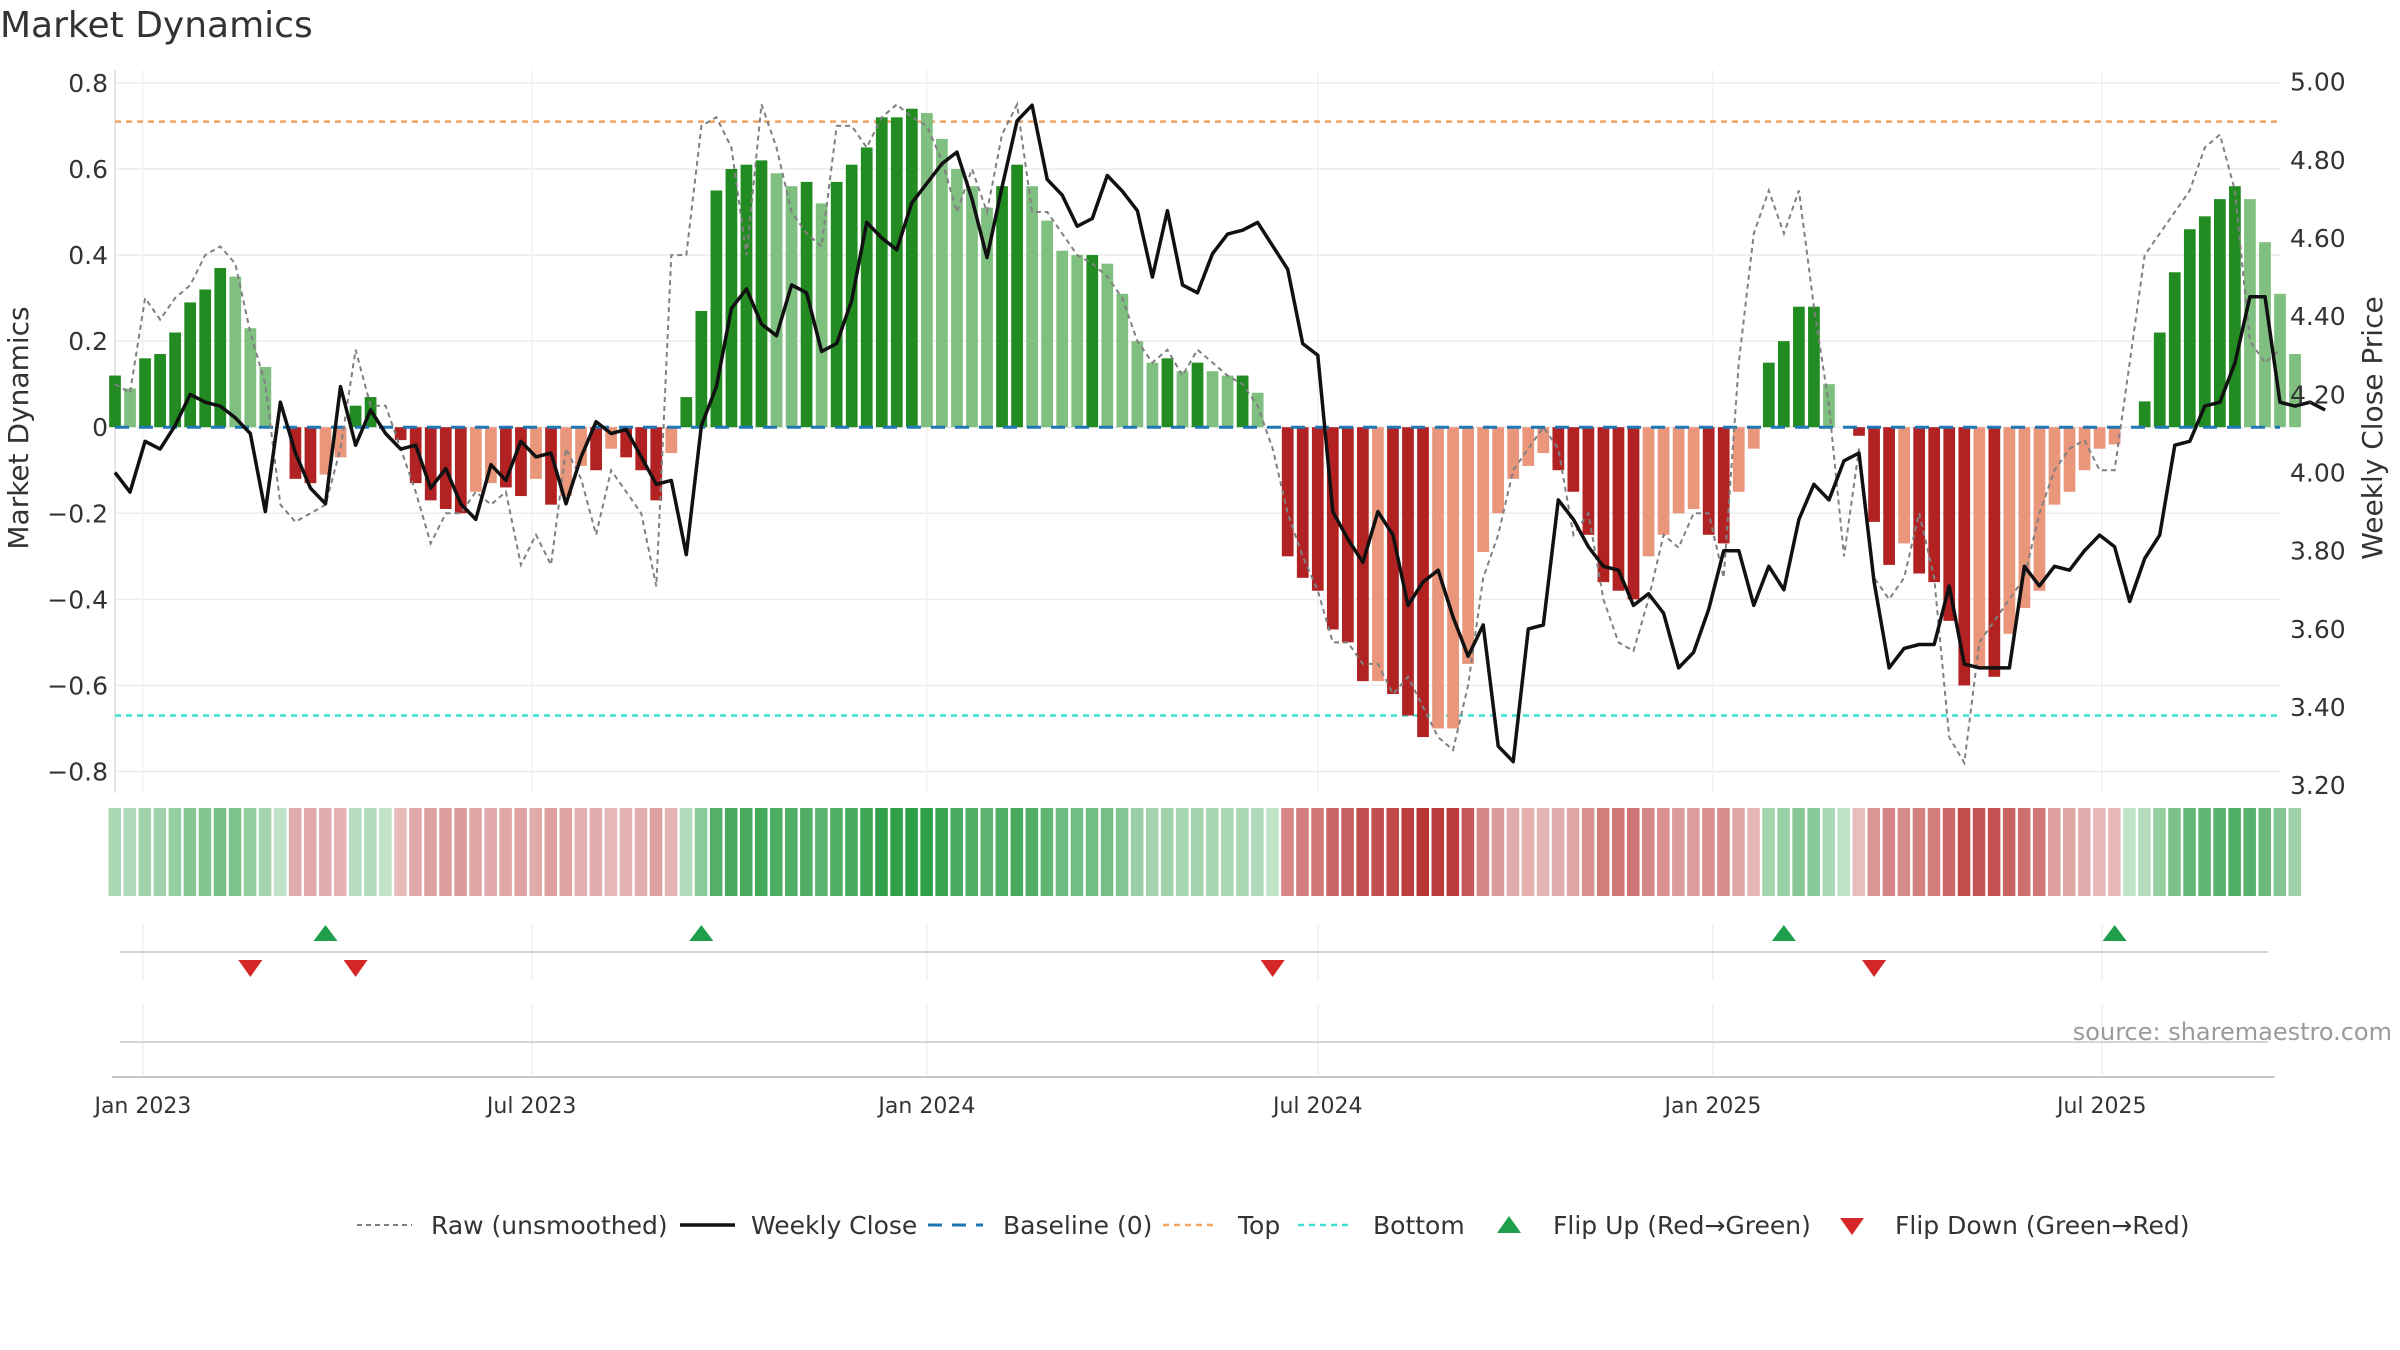 Image resolution: width=2400 pixels, height=1350 pixels. I want to click on legend-item-baseline: Baseline (0), so click(1040, 1225).